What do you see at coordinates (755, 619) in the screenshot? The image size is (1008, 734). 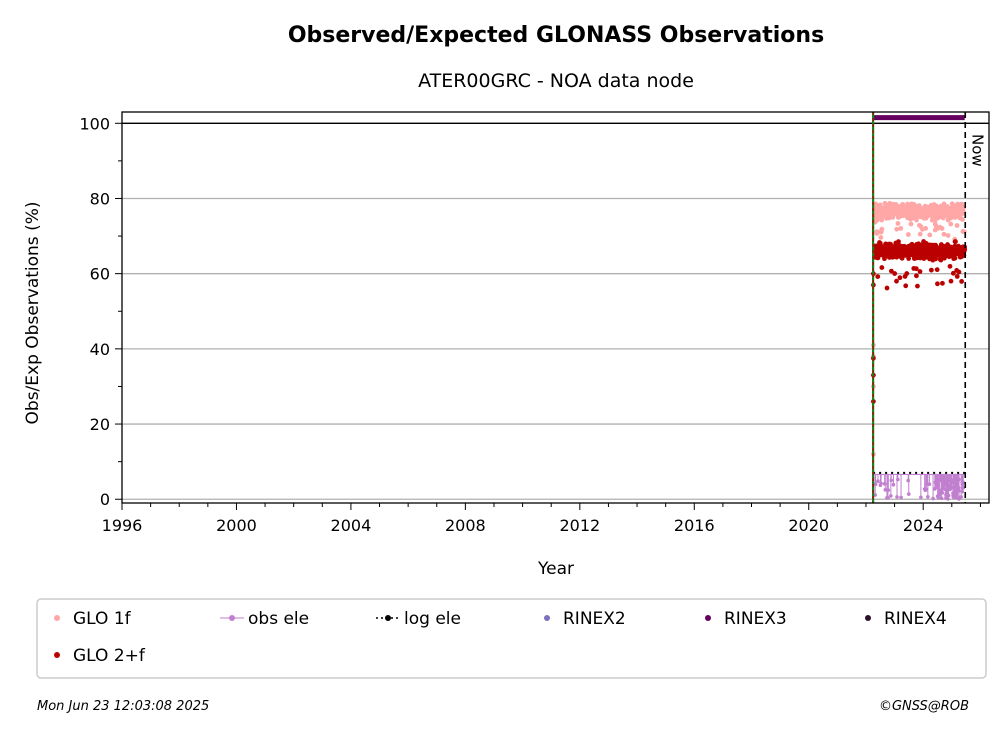 I see `legend-label: RINEX3` at bounding box center [755, 619].